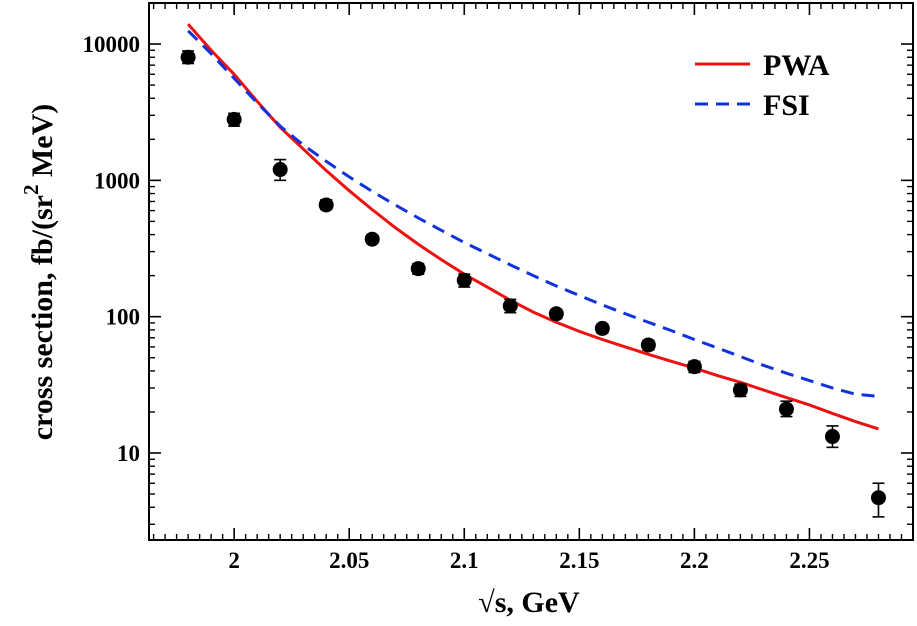 The width and height of the screenshot is (917, 626). Describe the element at coordinates (123, 317) in the screenshot. I see `y-tick-label: 100` at that location.